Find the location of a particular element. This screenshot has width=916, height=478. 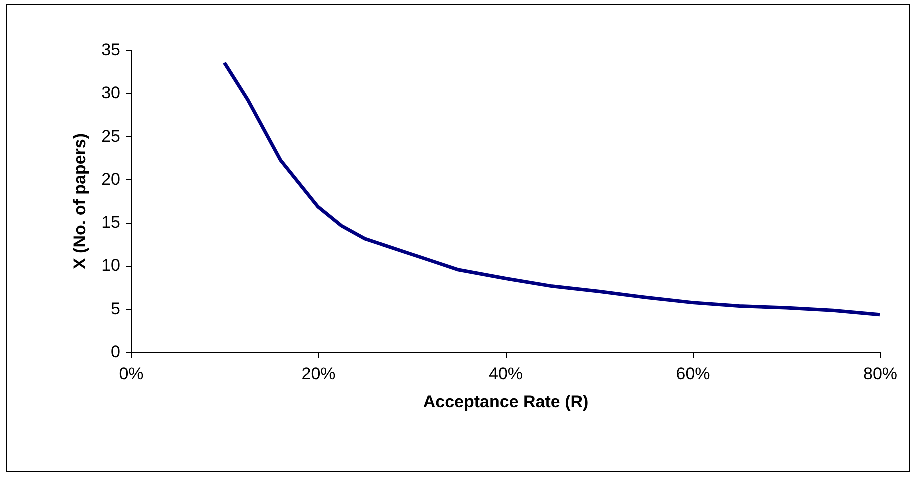

y-tick-label: 10 is located at coordinates (111, 266).